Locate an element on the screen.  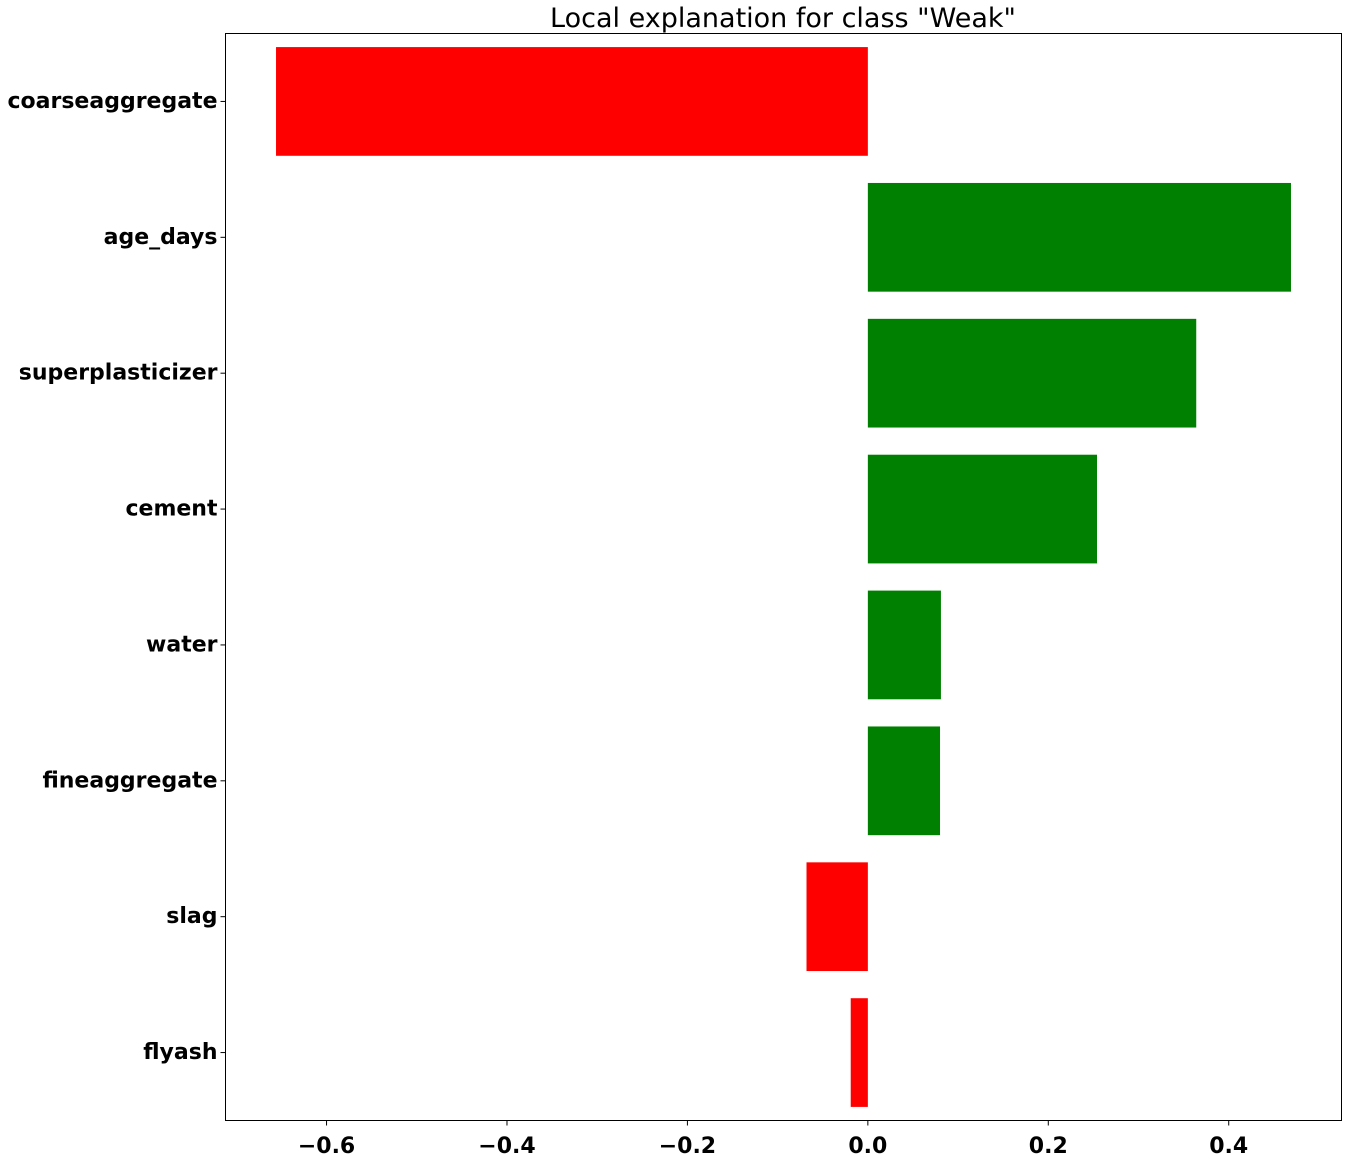
chart-title: Local explanation for class "Weak" is located at coordinates (783, 18).